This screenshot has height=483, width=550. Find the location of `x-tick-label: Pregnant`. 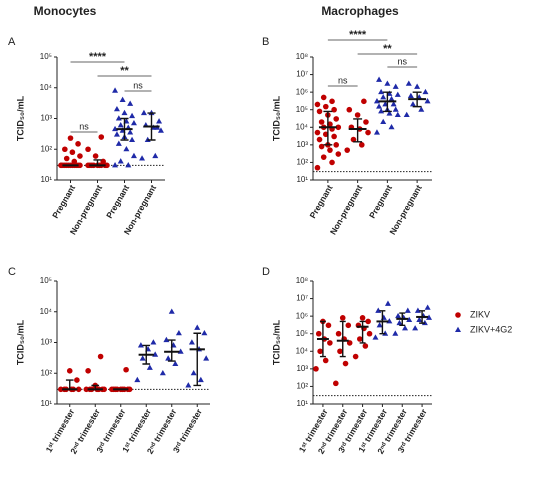

x-tick-label: Pregnant is located at coordinates (63, 201).